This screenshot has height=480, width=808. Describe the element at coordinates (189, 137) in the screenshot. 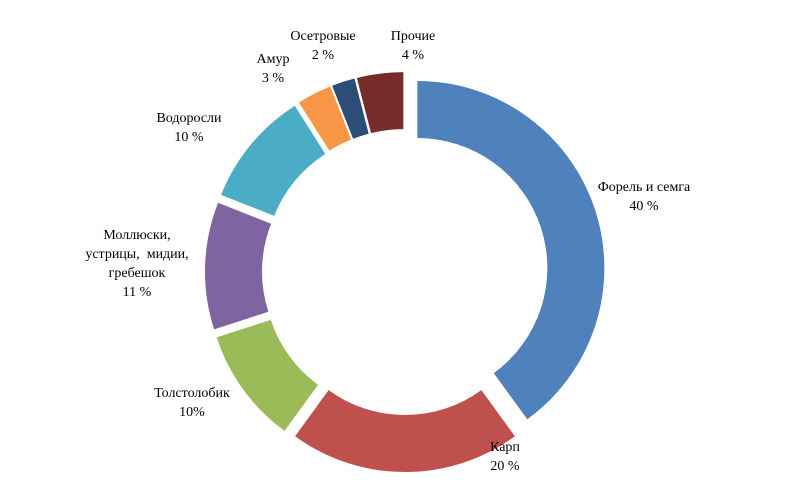

I see `slice-label-4-line-1: 10 %` at that location.